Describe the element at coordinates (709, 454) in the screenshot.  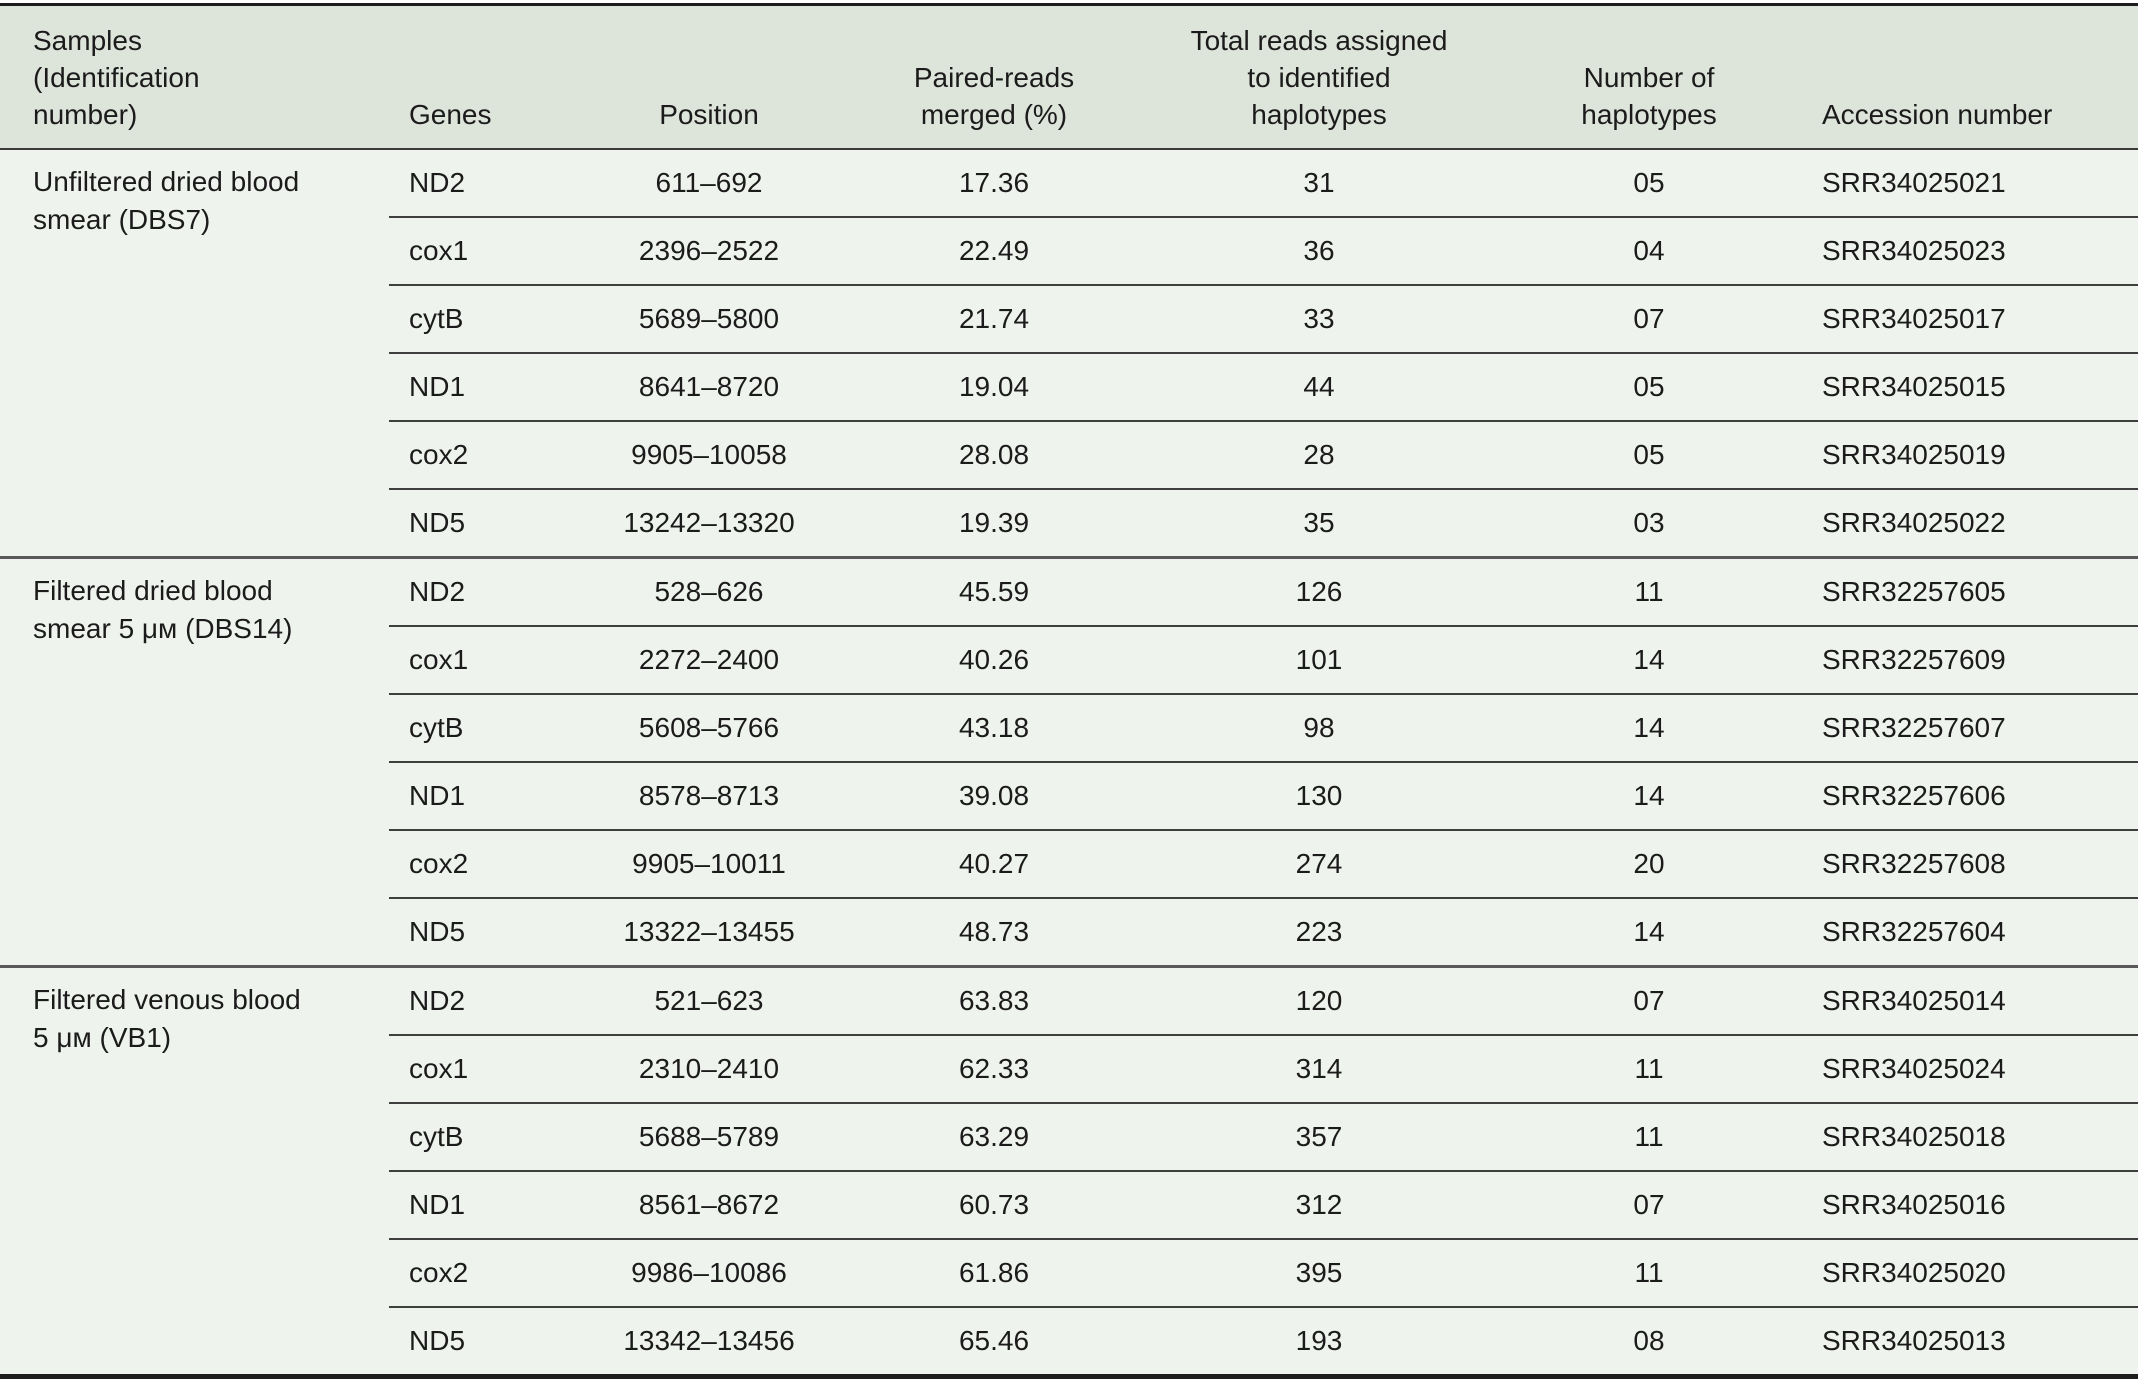
I see `position-cell: 9905–10058` at that location.